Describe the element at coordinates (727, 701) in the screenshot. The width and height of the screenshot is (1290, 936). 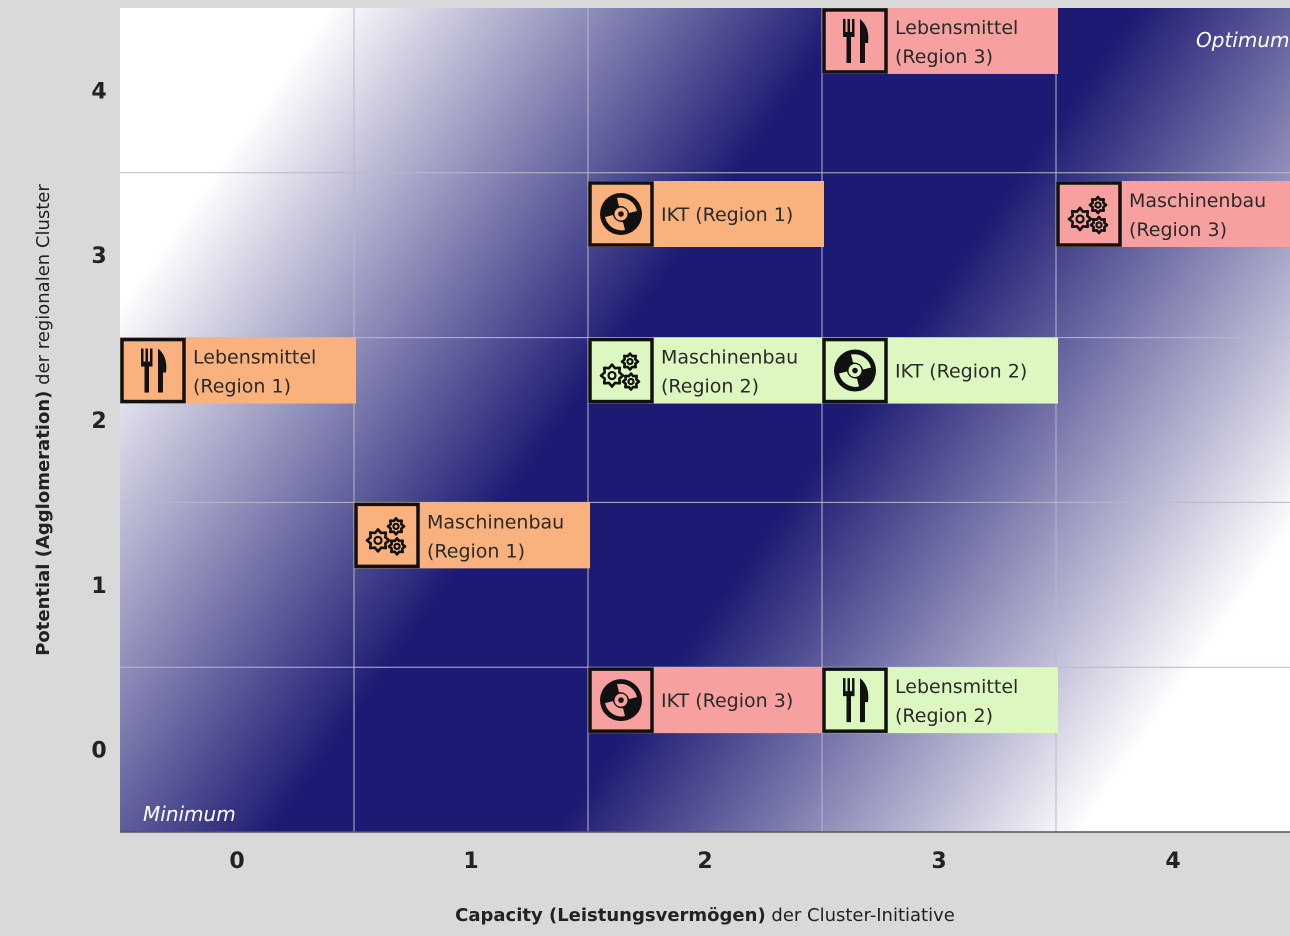
I see `item-label-line1: IKT (Region 3)` at that location.